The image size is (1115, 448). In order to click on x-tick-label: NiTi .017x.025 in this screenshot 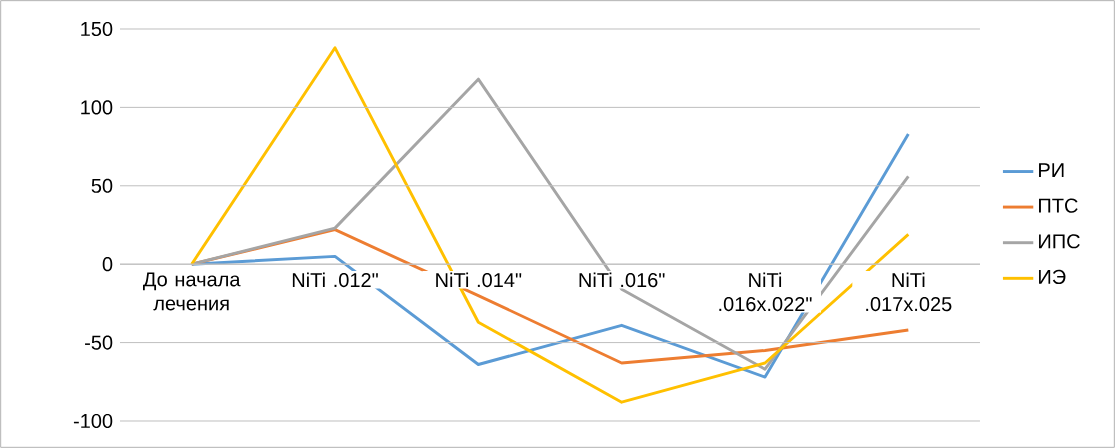, I will do `click(909, 292)`.